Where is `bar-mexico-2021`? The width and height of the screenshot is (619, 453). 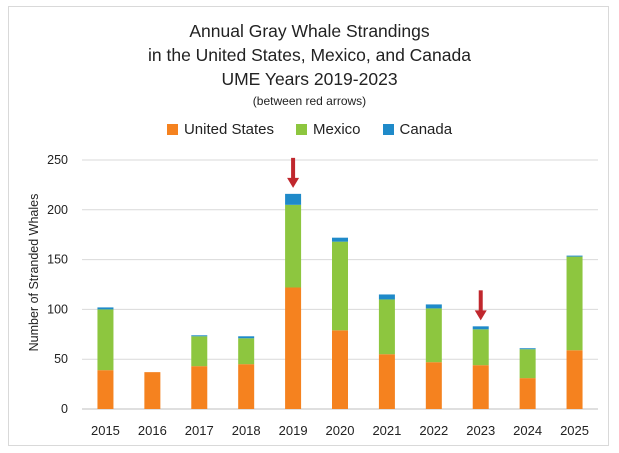
bar-mexico-2021 is located at coordinates (386, 327).